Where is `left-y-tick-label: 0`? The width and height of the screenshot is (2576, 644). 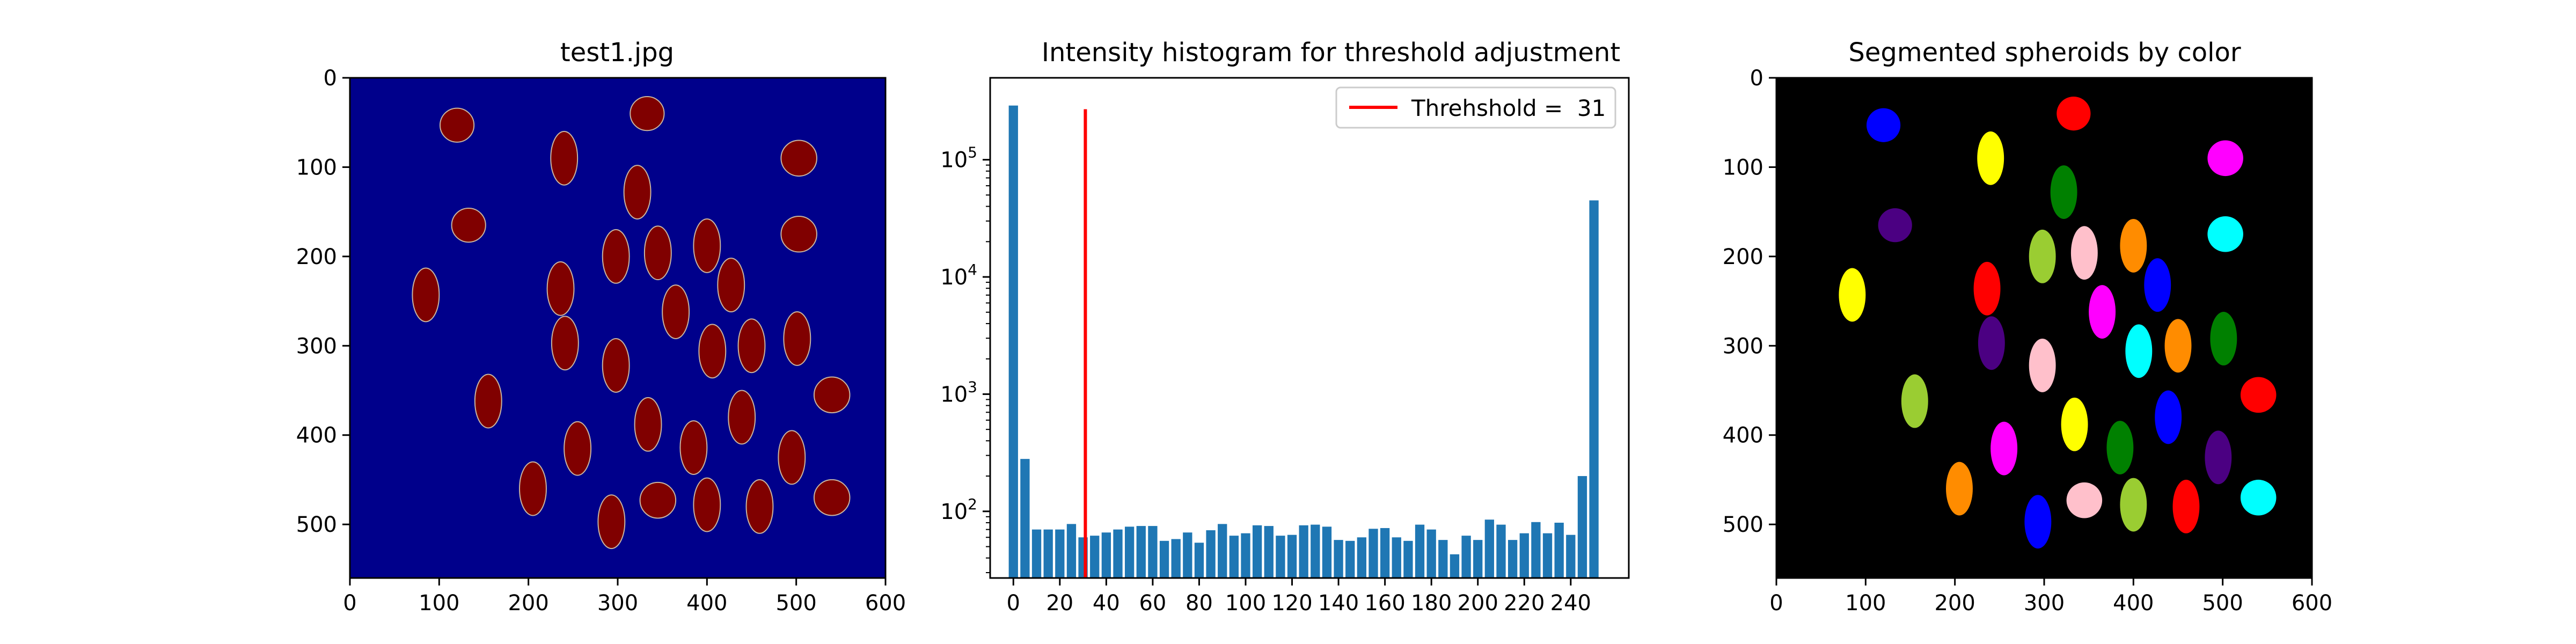
left-y-tick-label: 0 is located at coordinates (330, 78).